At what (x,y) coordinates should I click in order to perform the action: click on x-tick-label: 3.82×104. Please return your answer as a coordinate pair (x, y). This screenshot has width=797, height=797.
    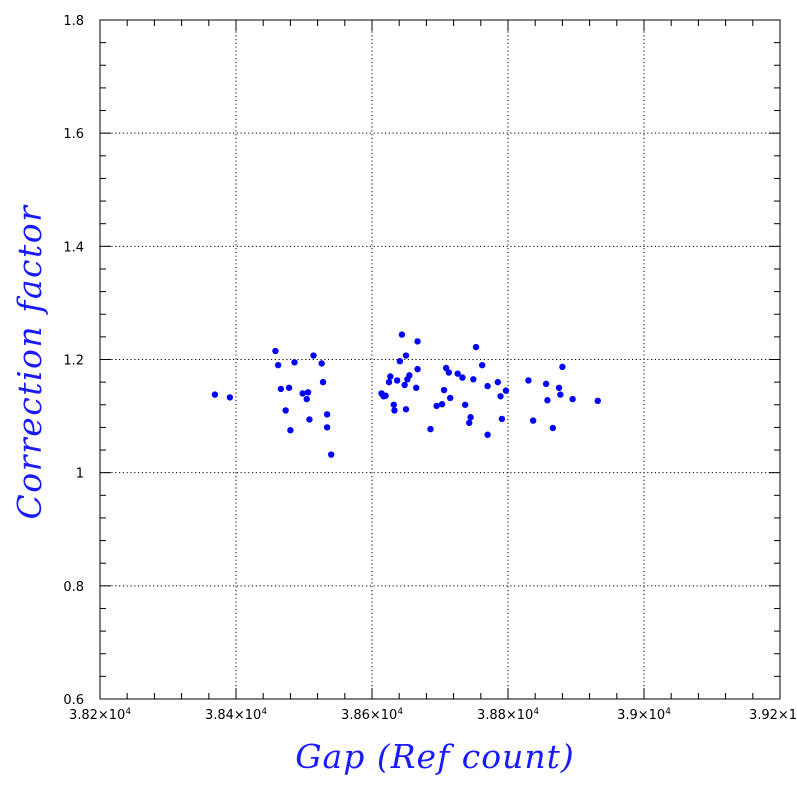
    Looking at the image, I should click on (100, 715).